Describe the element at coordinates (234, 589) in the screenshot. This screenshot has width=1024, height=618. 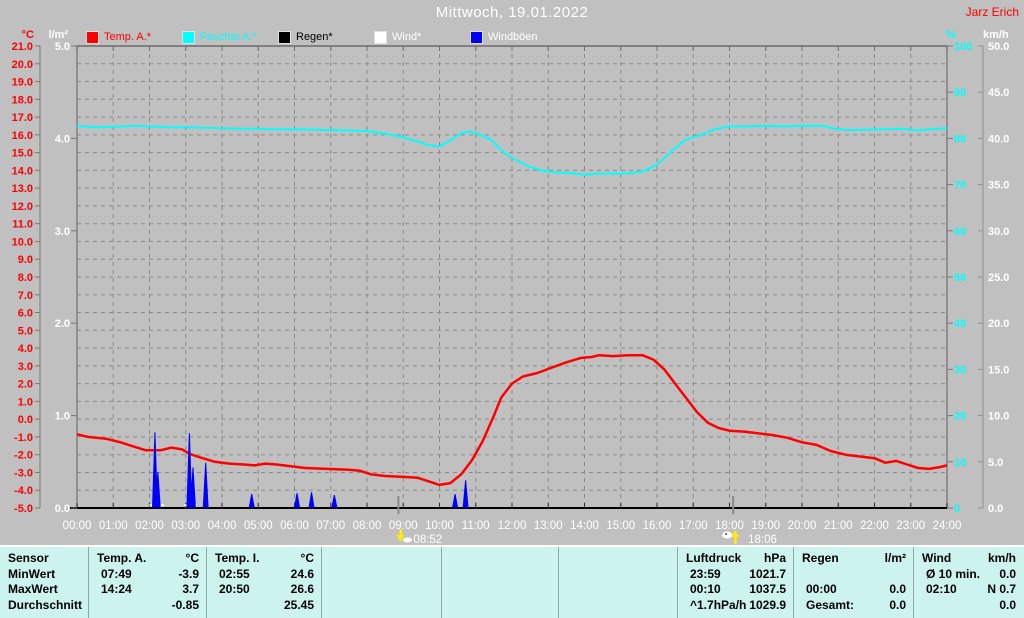
I see `table-cell-time: 20:50` at that location.